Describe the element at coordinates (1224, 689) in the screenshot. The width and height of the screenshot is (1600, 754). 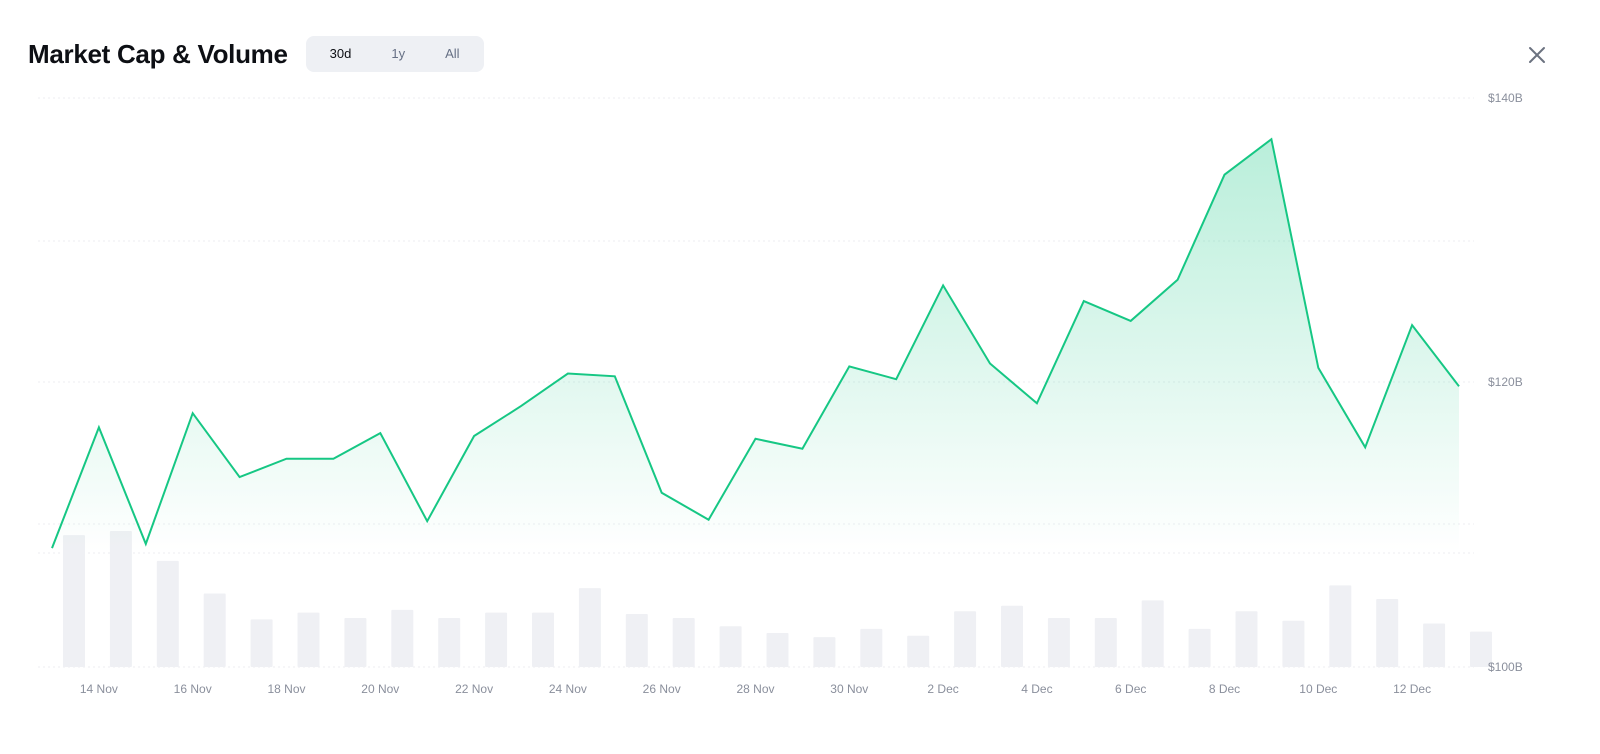
I see `x-tick-label: 8 Dec` at that location.